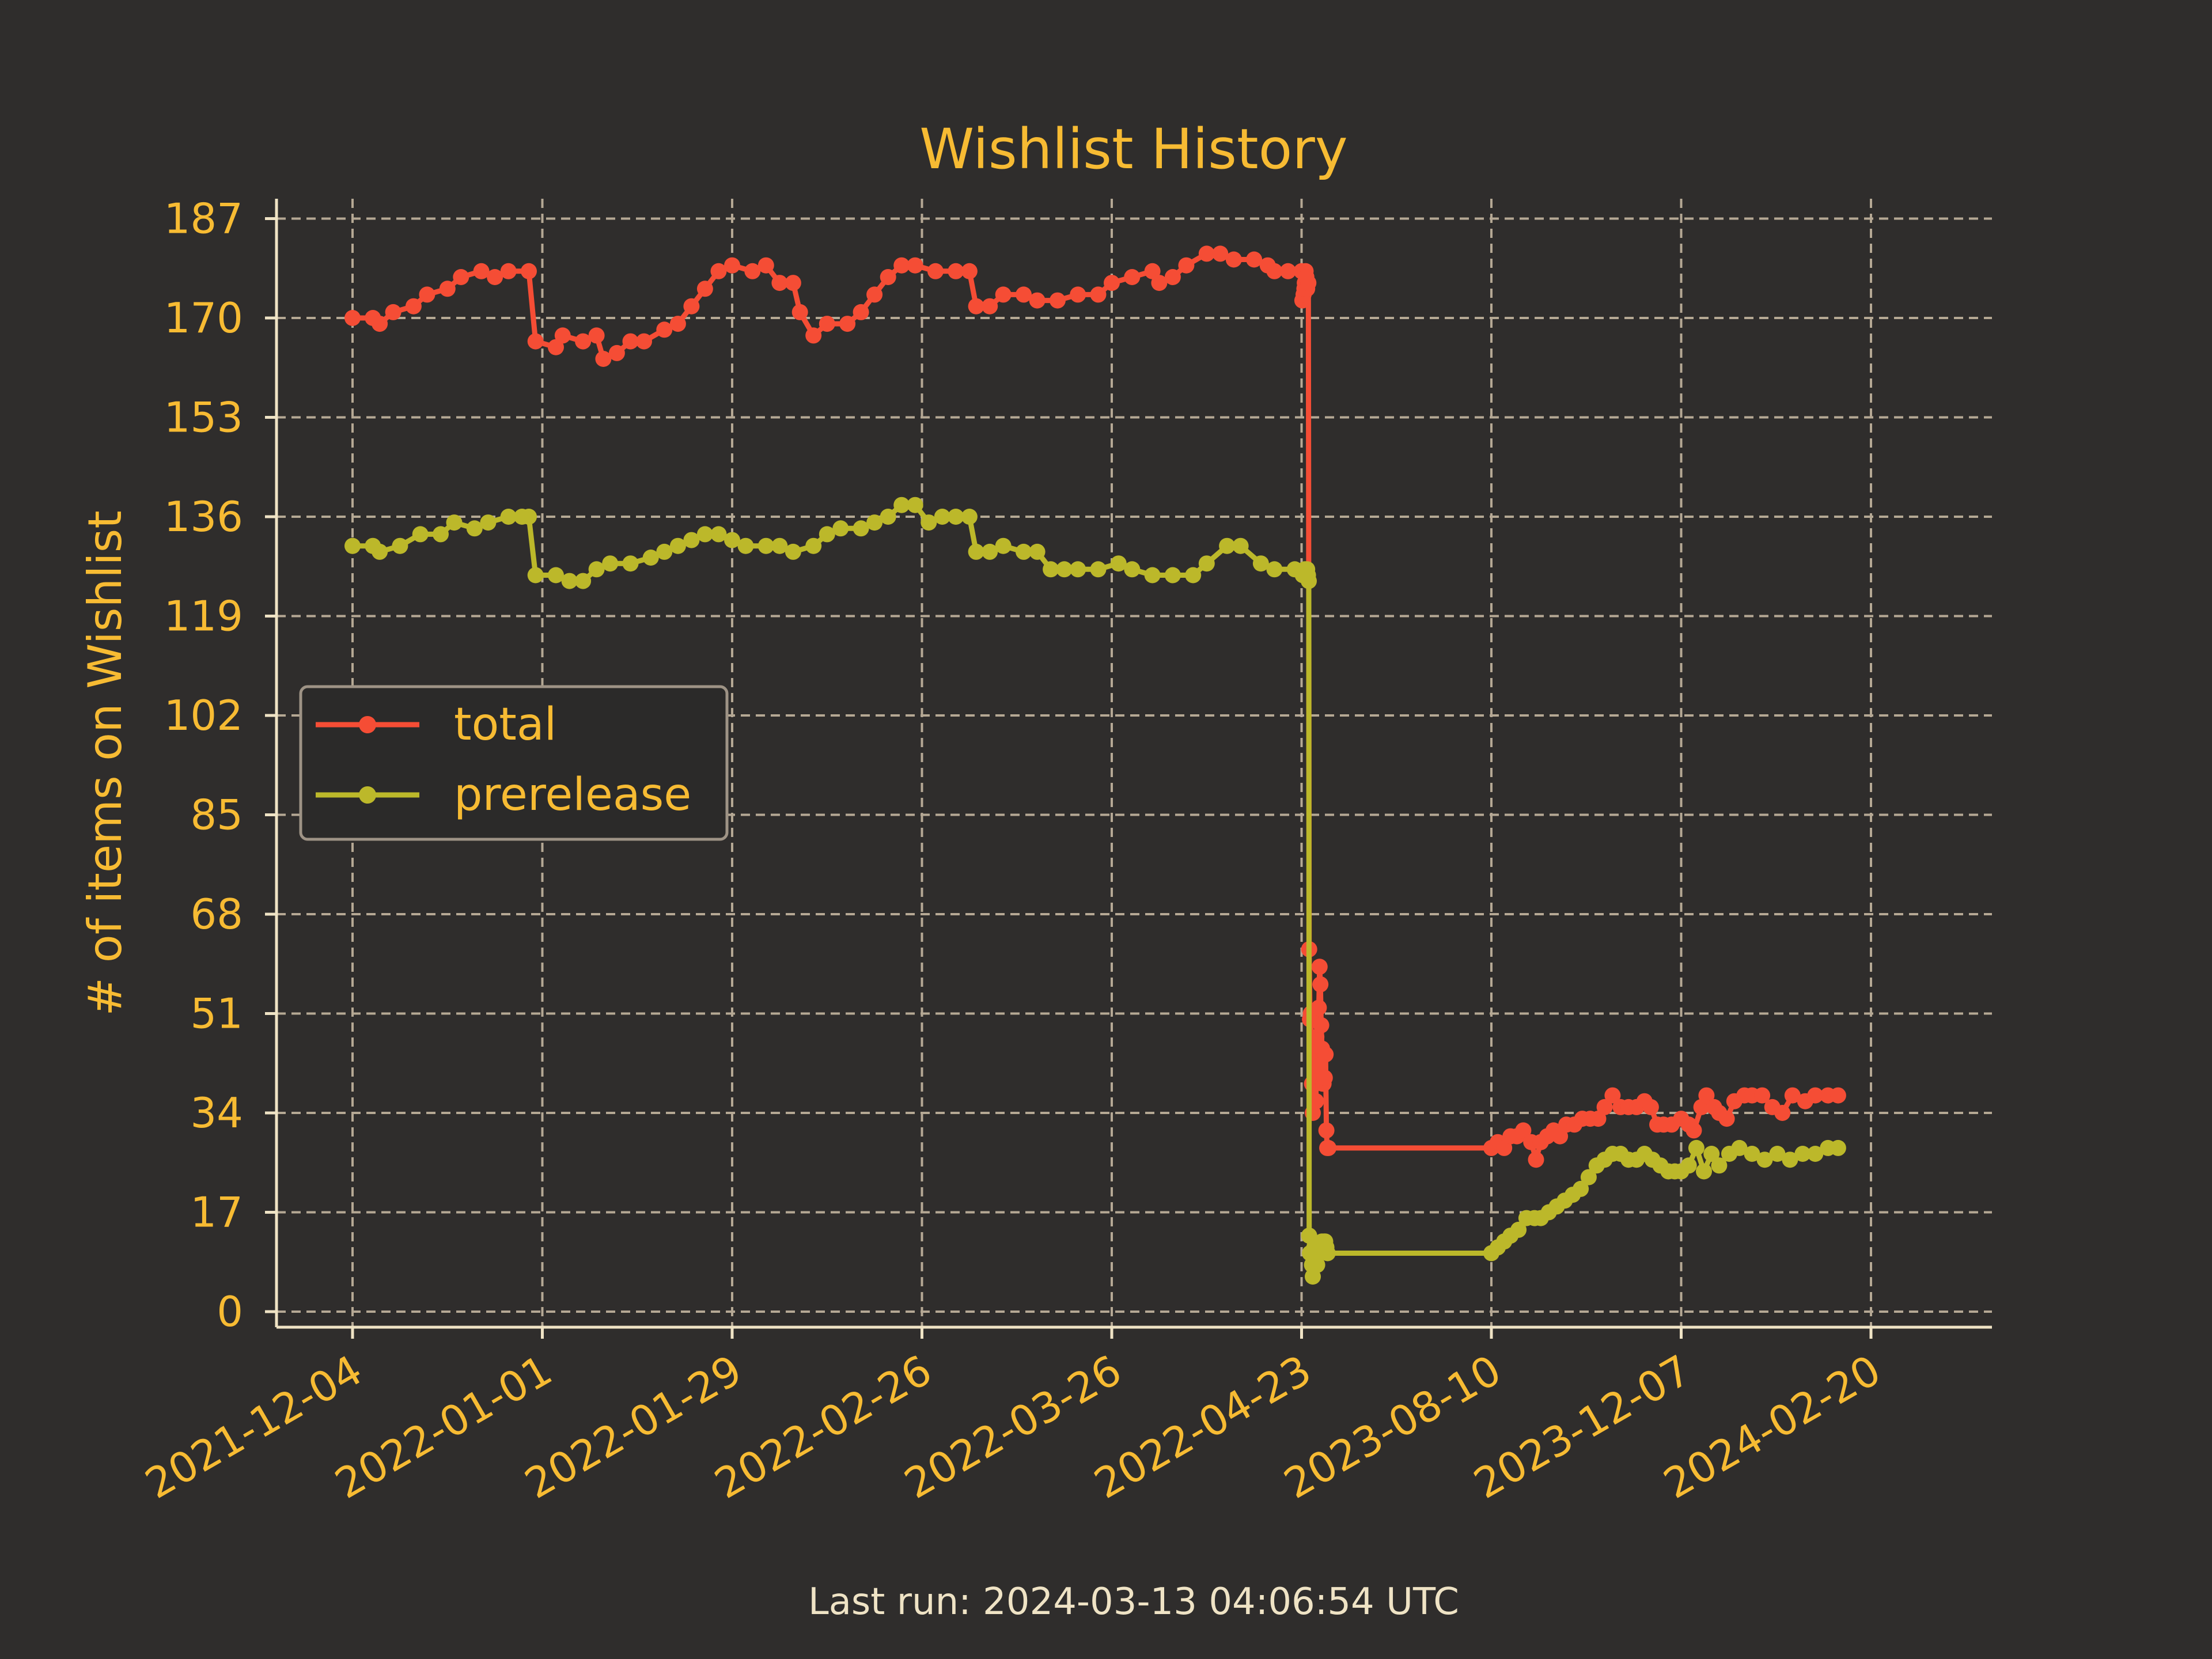 This screenshot has width=2212, height=1659. I want to click on y-tick-label: 85, so click(216, 815).